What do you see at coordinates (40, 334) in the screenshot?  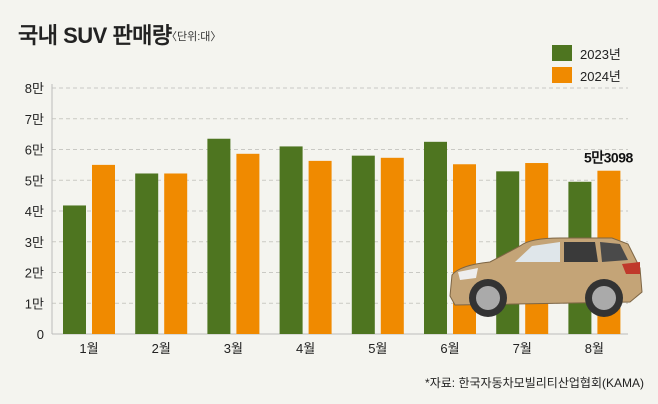 I see `y-tick-label: 0` at bounding box center [40, 334].